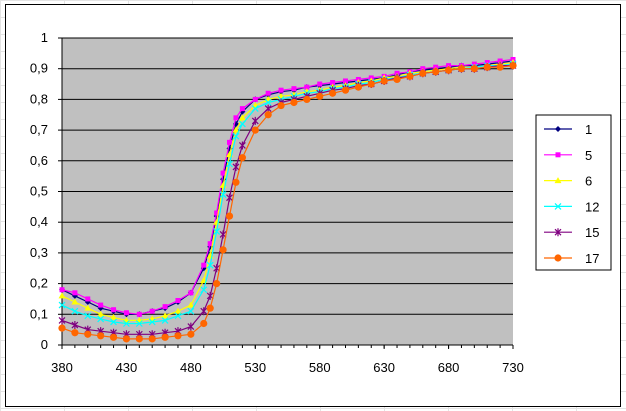 This screenshot has height=411, width=626. What do you see at coordinates (571, 232) in the screenshot?
I see `legend-item-15: 15` at bounding box center [571, 232].